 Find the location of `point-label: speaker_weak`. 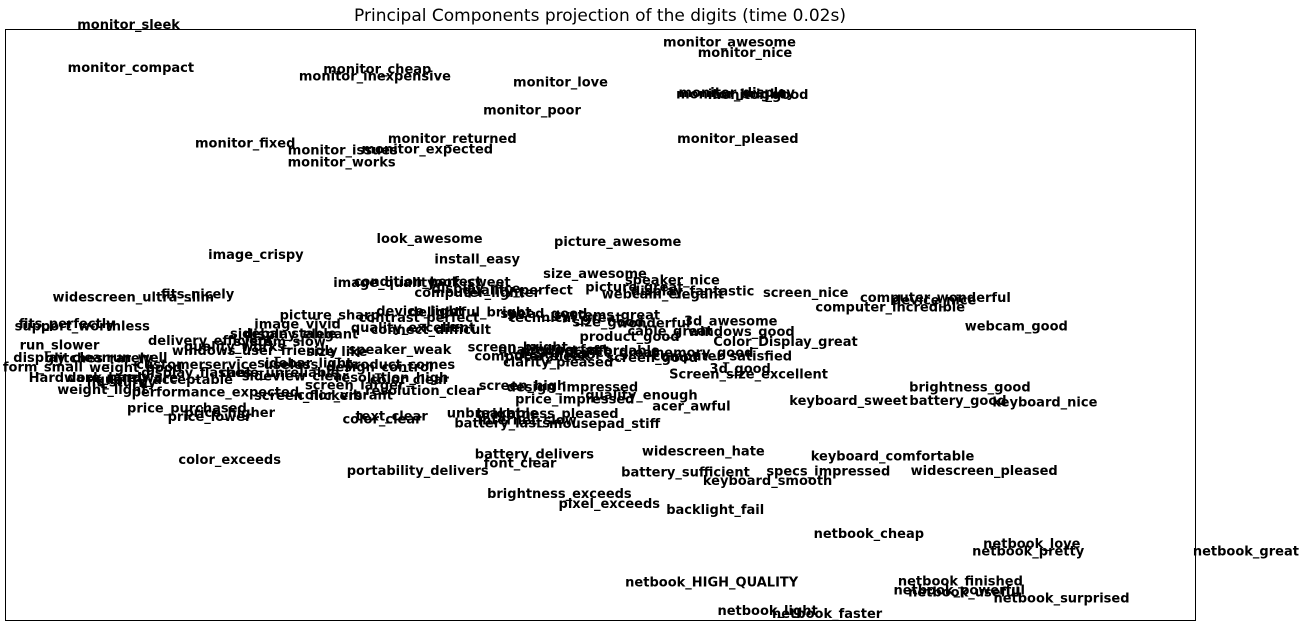

point-label: speaker_weak is located at coordinates (399, 350).